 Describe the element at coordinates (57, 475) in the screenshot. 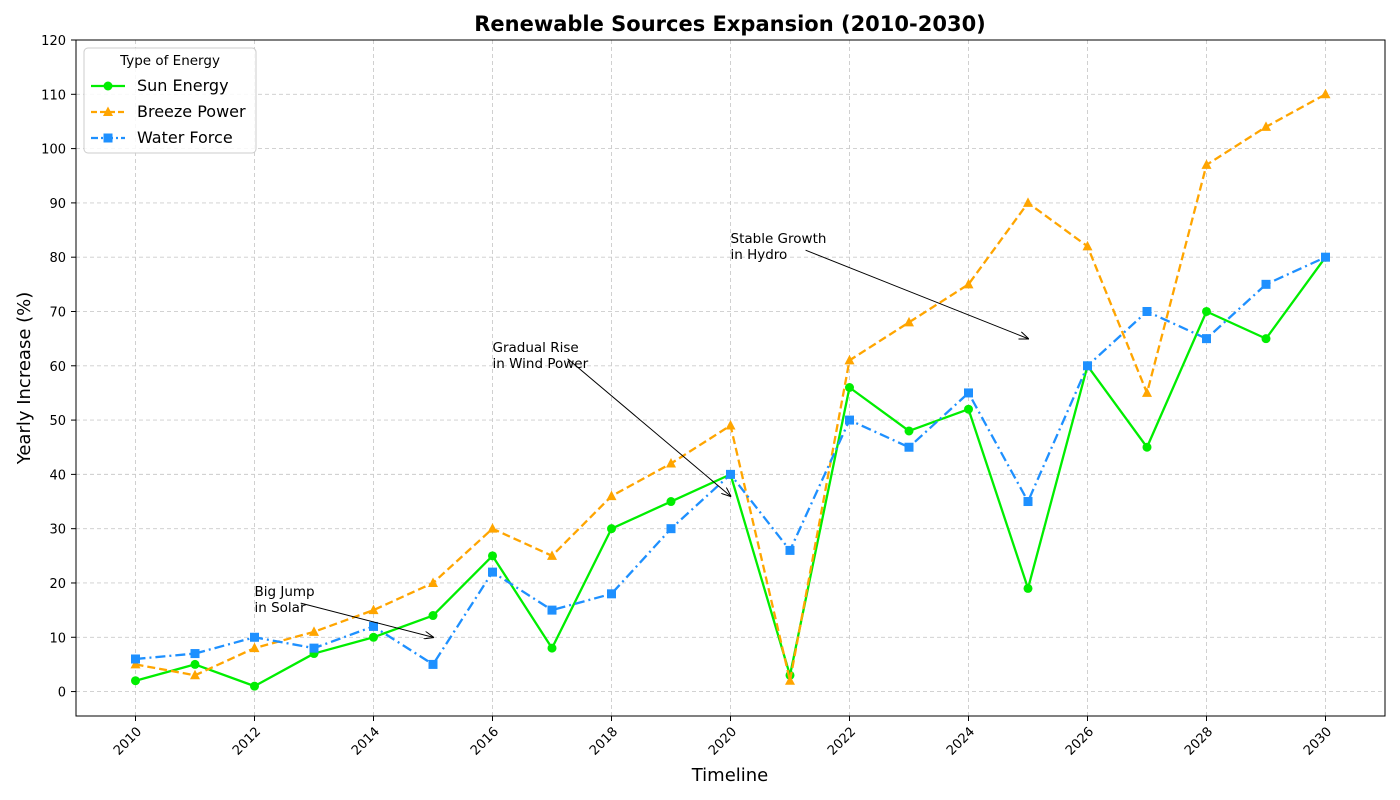

I see `y-tick-label: 40` at that location.